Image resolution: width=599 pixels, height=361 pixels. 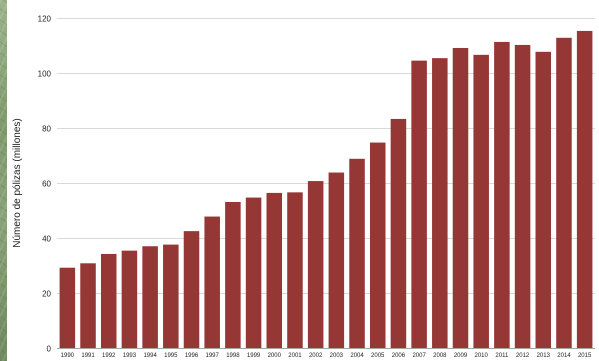 What do you see at coordinates (191, 290) in the screenshot?
I see `bar-1996` at bounding box center [191, 290].